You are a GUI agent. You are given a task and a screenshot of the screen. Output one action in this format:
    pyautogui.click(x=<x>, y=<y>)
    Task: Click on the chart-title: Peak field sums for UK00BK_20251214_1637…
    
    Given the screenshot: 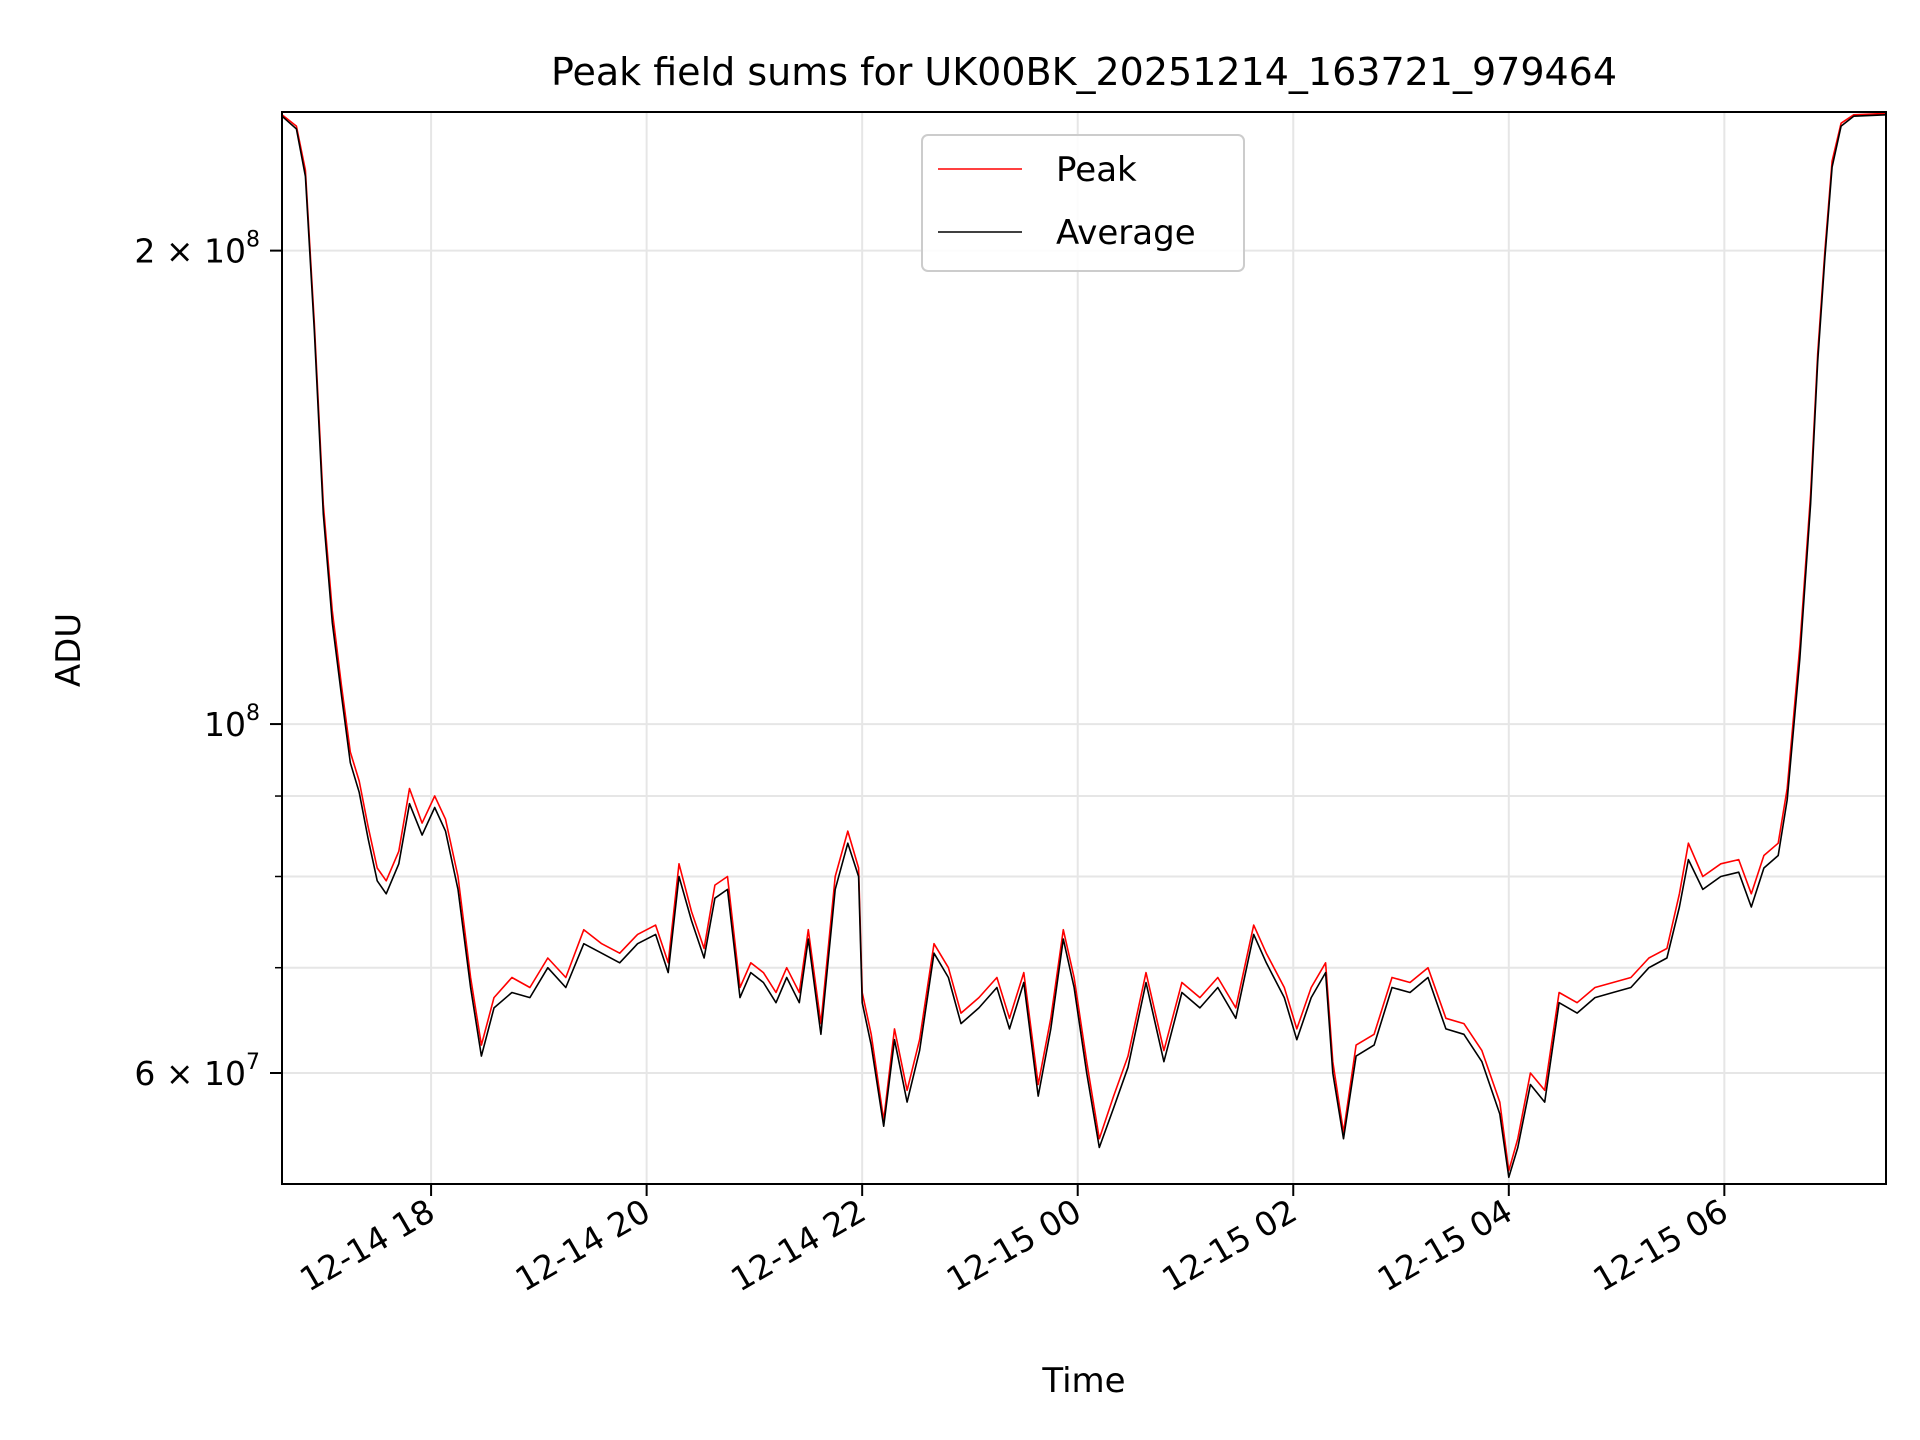 What is the action you would take?
    pyautogui.click(x=1084, y=72)
    